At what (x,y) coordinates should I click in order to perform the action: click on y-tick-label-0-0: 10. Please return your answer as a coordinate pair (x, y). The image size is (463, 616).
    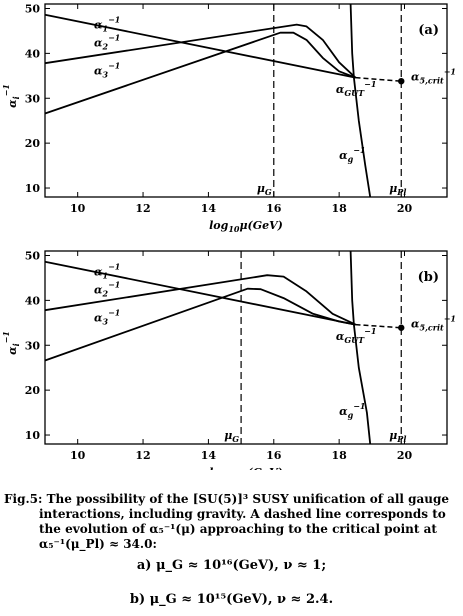
    Looking at the image, I should click on (33, 188).